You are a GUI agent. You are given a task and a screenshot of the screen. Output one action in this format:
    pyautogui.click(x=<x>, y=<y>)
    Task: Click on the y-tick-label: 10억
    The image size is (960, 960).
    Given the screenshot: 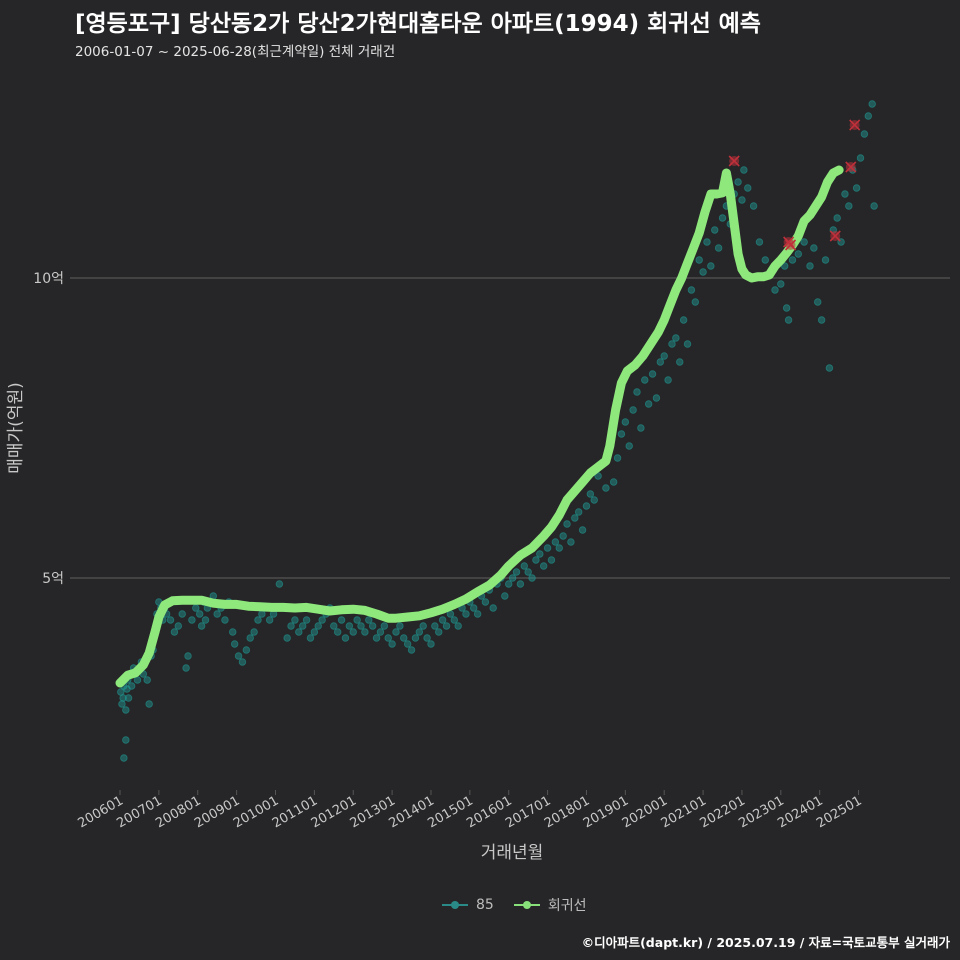 What is the action you would take?
    pyautogui.click(x=48, y=279)
    